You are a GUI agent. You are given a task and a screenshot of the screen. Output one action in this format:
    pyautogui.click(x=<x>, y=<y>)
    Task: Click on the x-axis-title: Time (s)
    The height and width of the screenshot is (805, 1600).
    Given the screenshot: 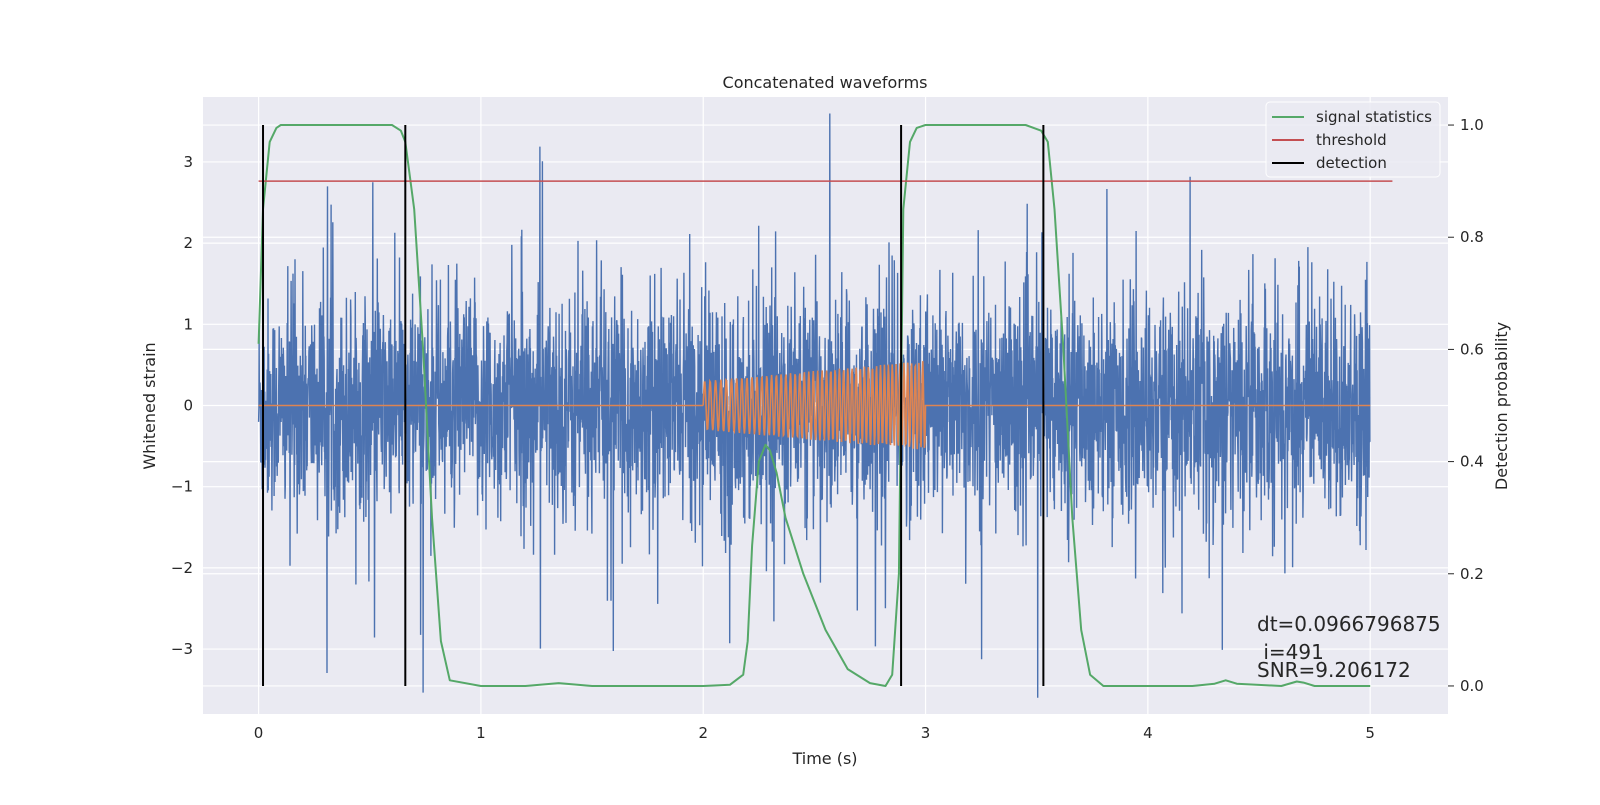 What is the action you would take?
    pyautogui.click(x=824, y=758)
    